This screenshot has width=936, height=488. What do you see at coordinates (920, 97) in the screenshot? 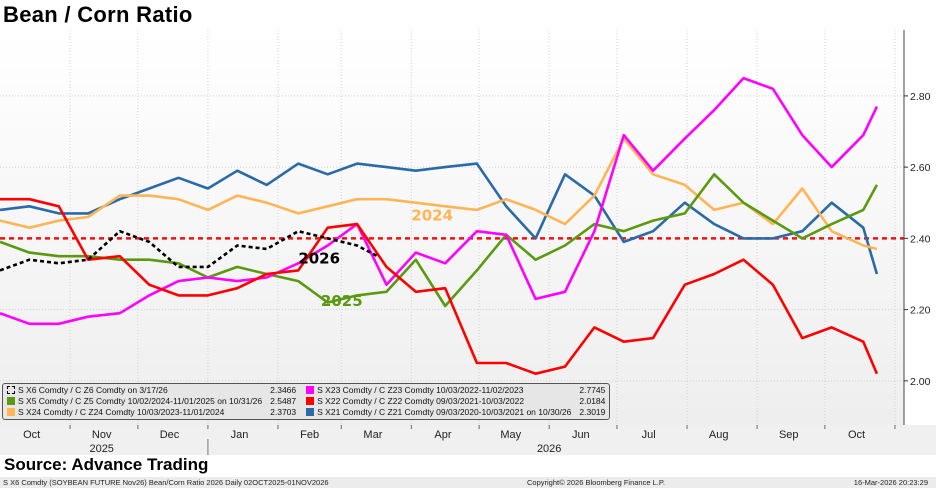
I see `y-tick-label: 2.80` at bounding box center [920, 97].